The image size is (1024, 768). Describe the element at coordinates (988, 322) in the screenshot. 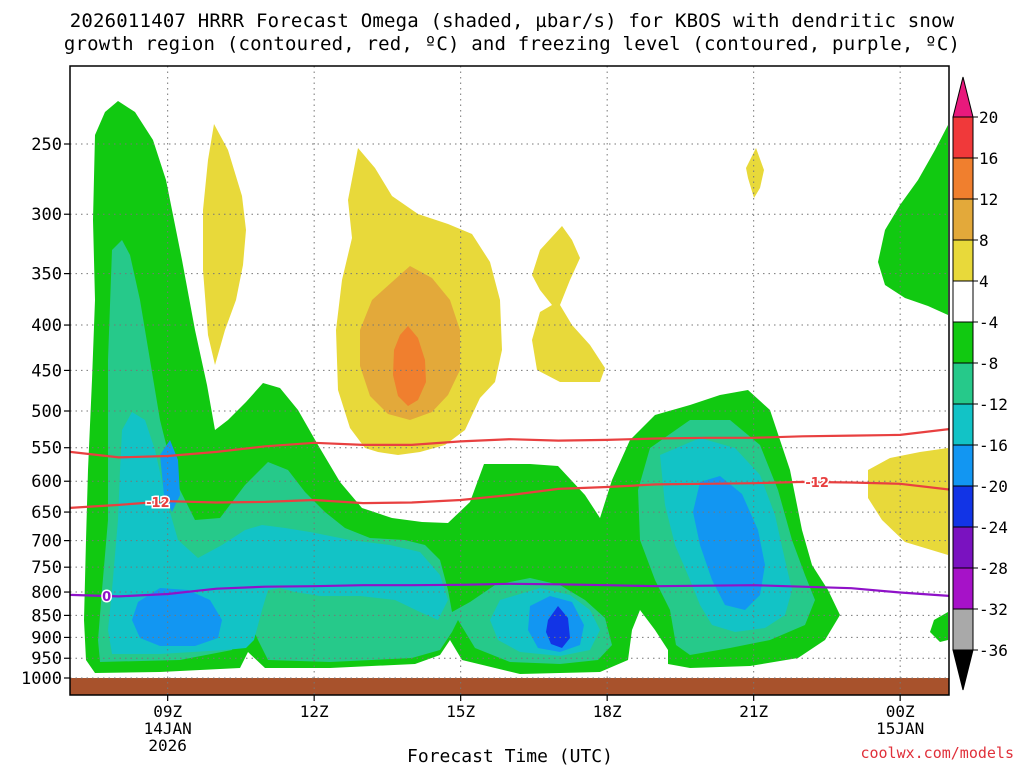

I see `colorbar-label: -4` at that location.